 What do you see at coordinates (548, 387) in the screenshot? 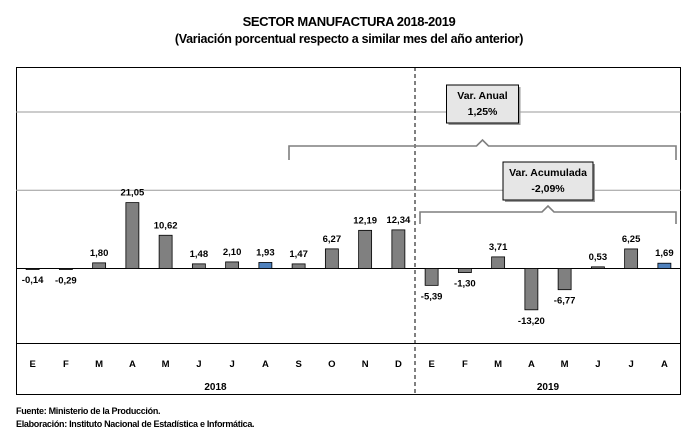
I see `year-label: 2019` at bounding box center [548, 387].